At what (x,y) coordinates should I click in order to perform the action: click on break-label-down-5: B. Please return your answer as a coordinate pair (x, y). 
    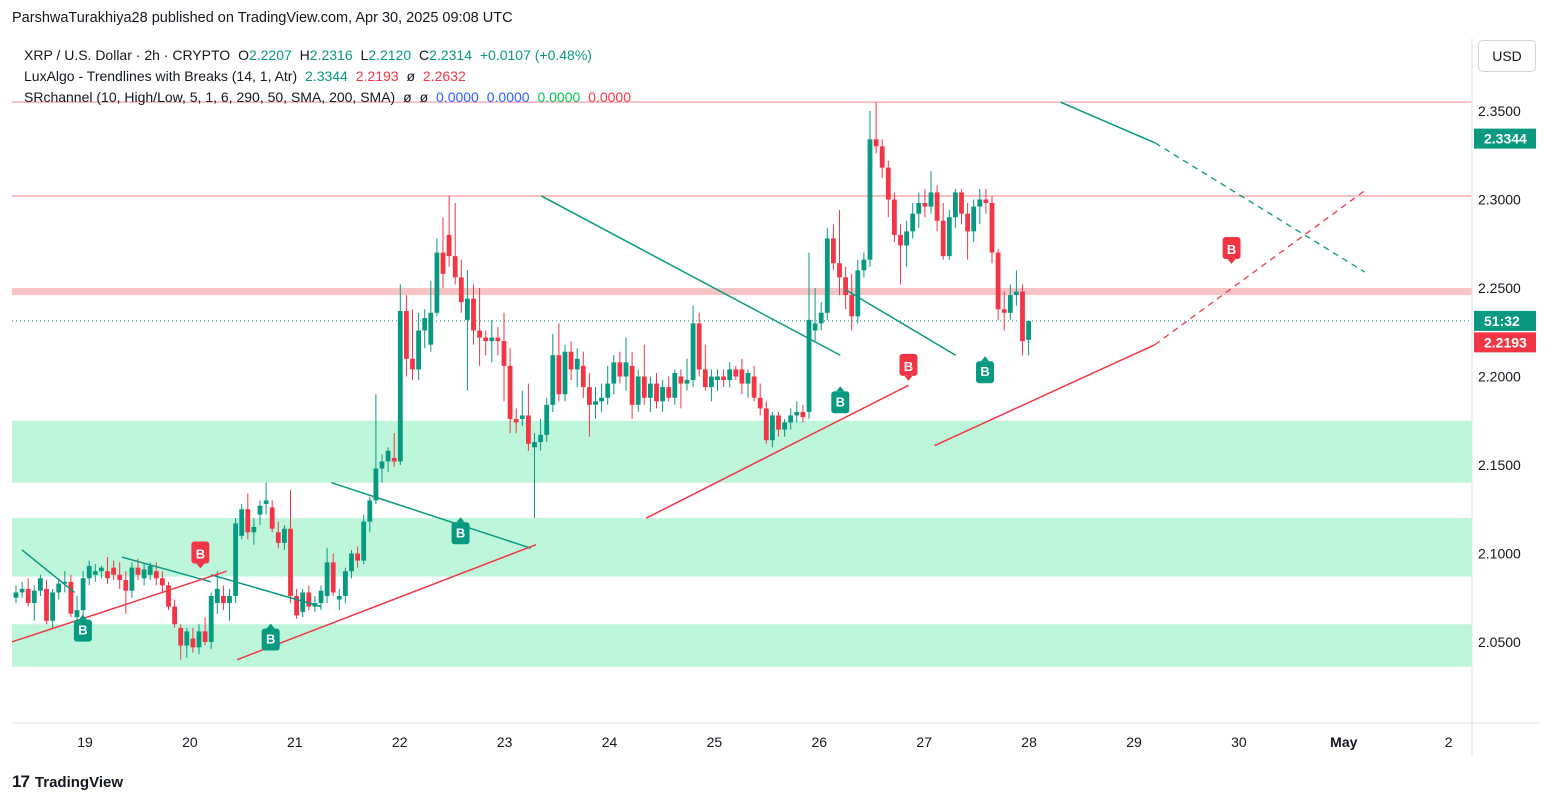
    Looking at the image, I should click on (908, 367).